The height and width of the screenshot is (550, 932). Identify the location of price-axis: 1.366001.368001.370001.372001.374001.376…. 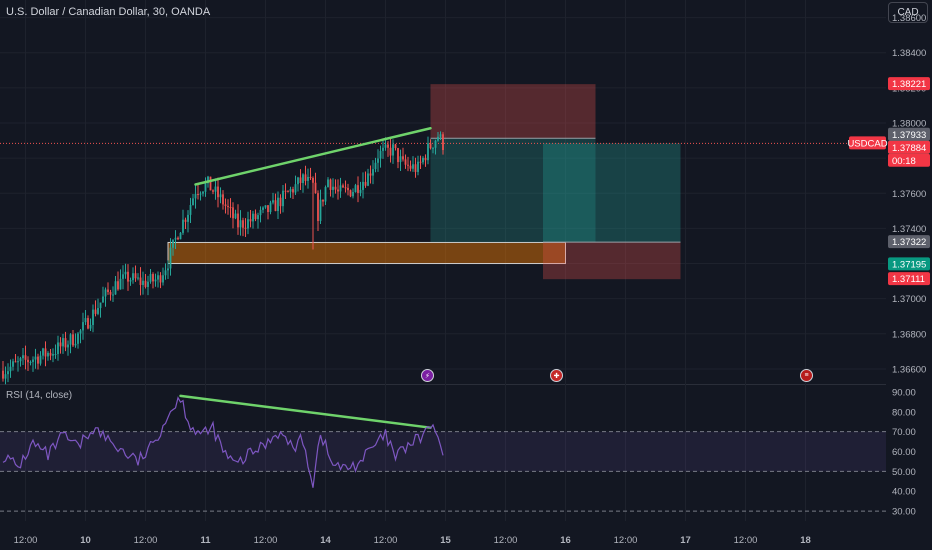
(909, 194).